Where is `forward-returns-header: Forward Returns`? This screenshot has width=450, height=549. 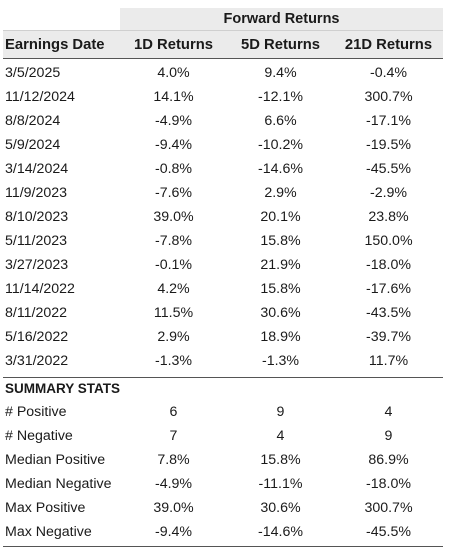
forward-returns-header: Forward Returns is located at coordinates (281, 19).